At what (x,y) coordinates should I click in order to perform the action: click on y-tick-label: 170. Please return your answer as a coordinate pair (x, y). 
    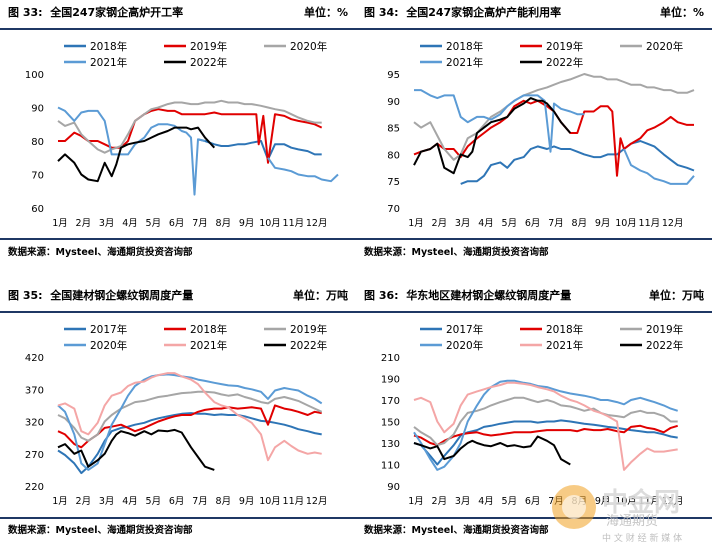
    Looking at the image, I should click on (390, 401).